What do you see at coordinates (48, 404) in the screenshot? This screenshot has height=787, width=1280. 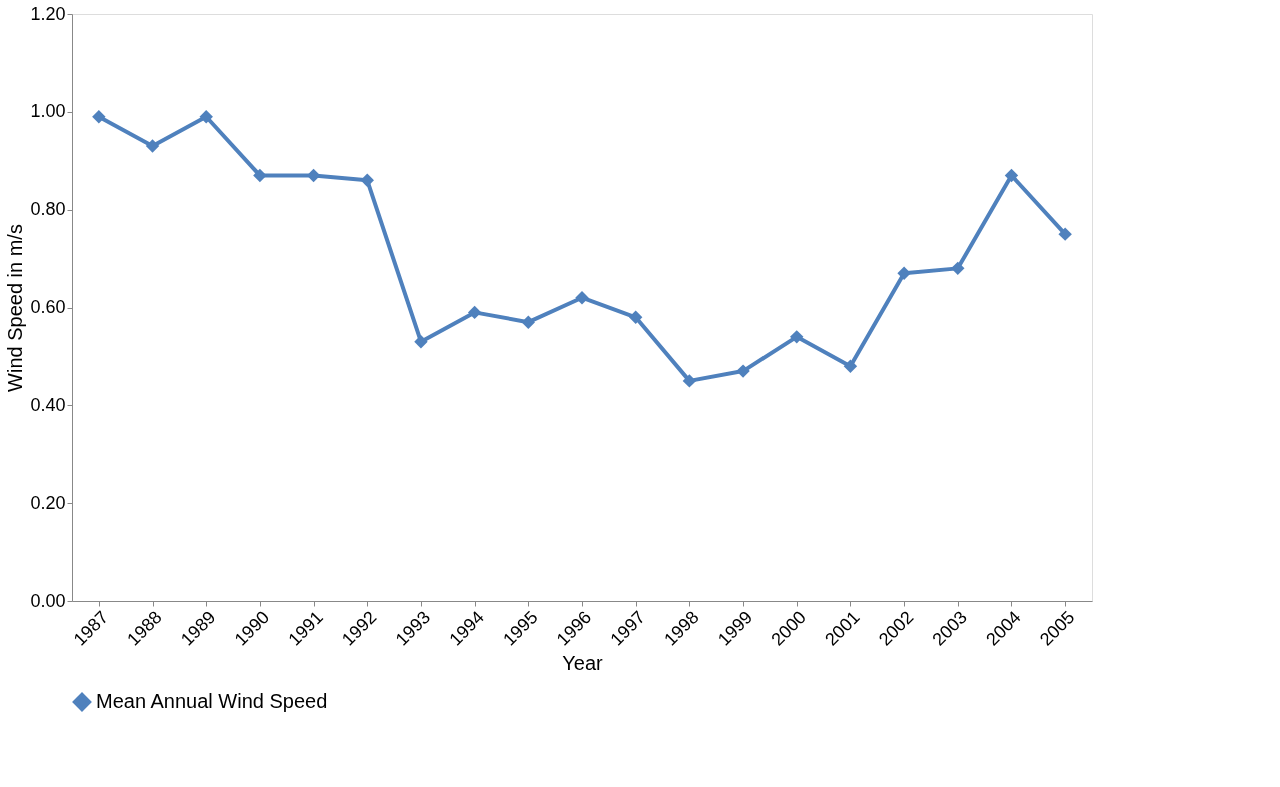 I see `y-tick-label: 0.40` at bounding box center [48, 404].